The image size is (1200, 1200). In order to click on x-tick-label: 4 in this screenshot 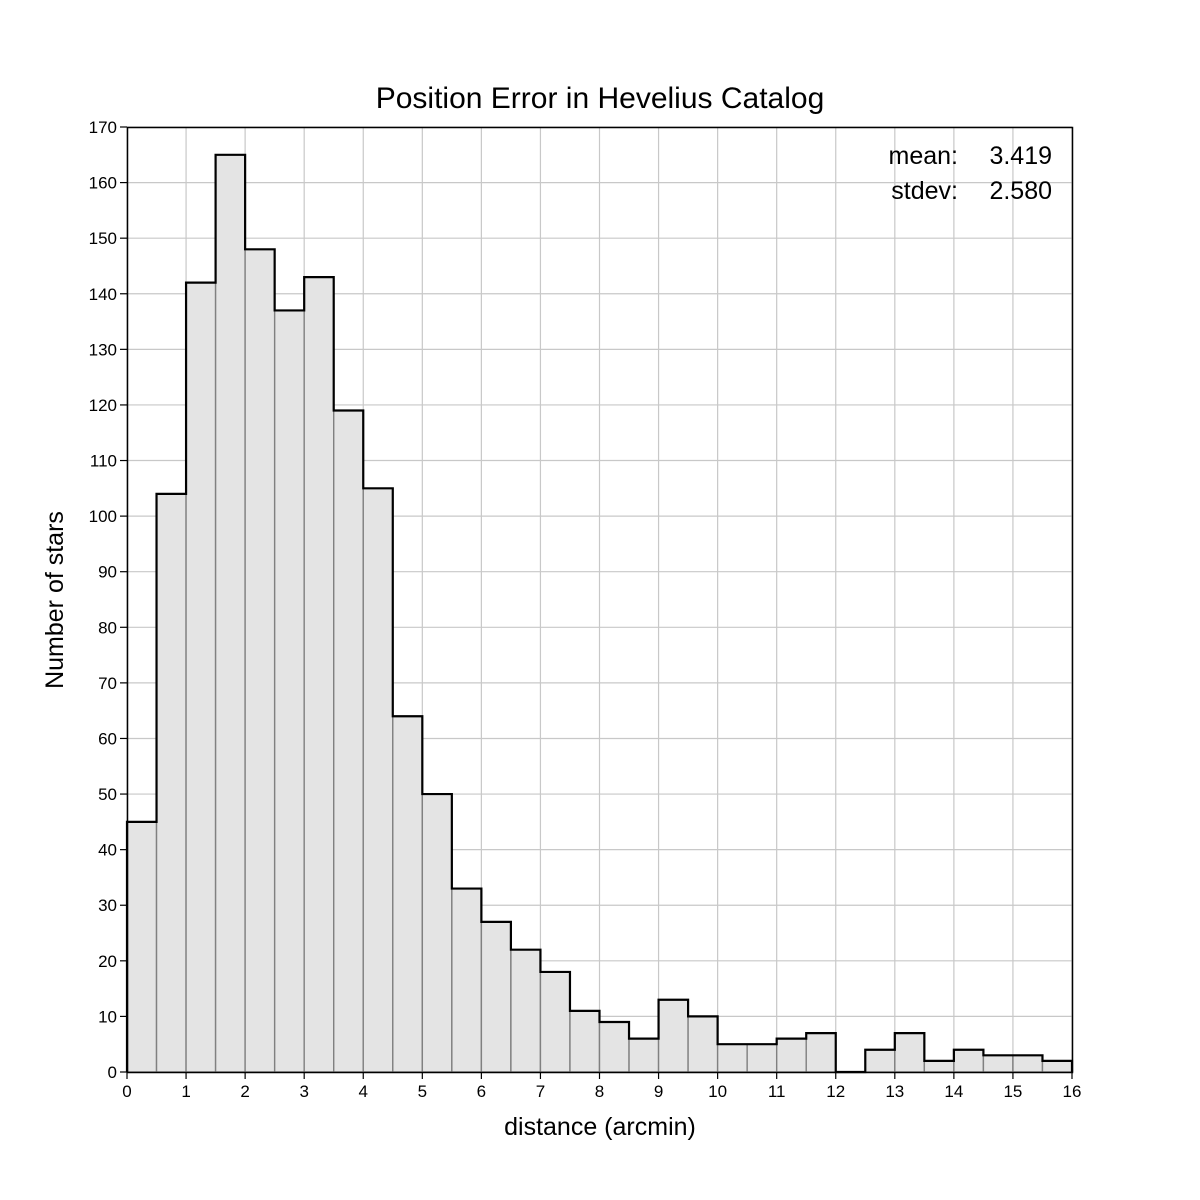, I will do `click(363, 1091)`.